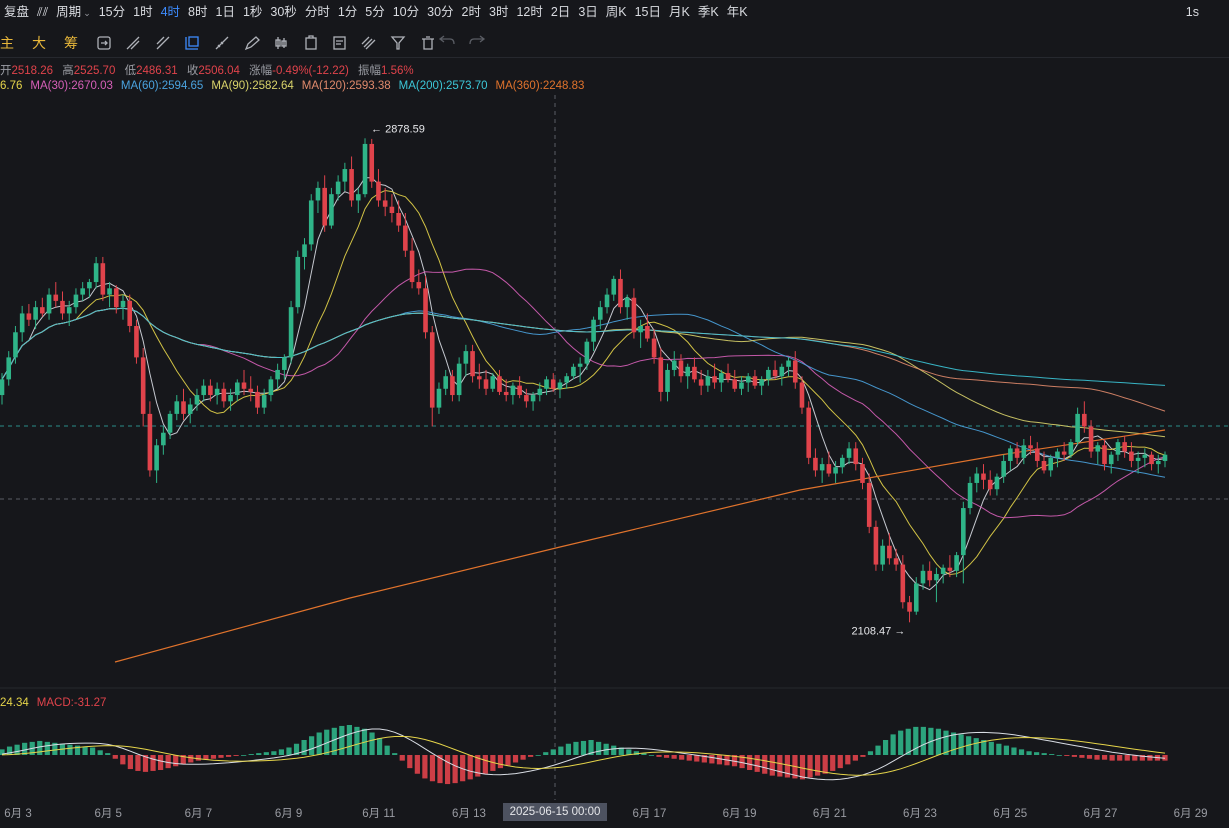  Describe the element at coordinates (7, 43) in the screenshot. I see `main-chart-toggle: 主` at that location.